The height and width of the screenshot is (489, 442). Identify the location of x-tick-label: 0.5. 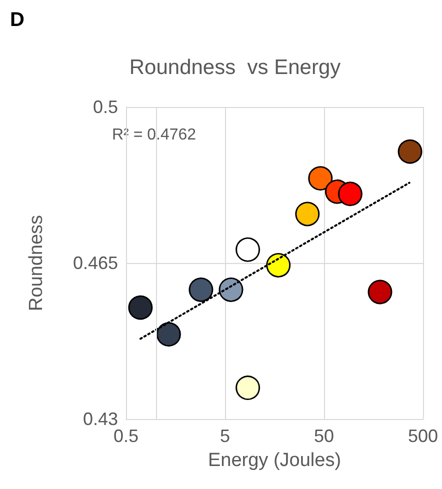
(126, 436).